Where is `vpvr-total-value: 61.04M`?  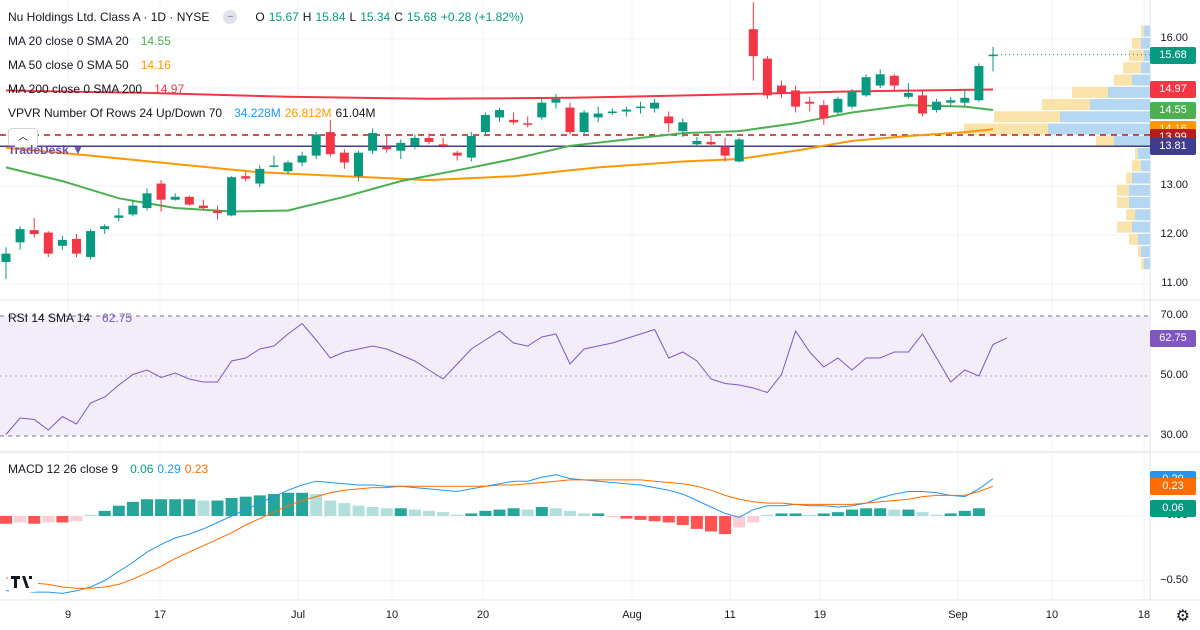 vpvr-total-value: 61.04M is located at coordinates (355, 113).